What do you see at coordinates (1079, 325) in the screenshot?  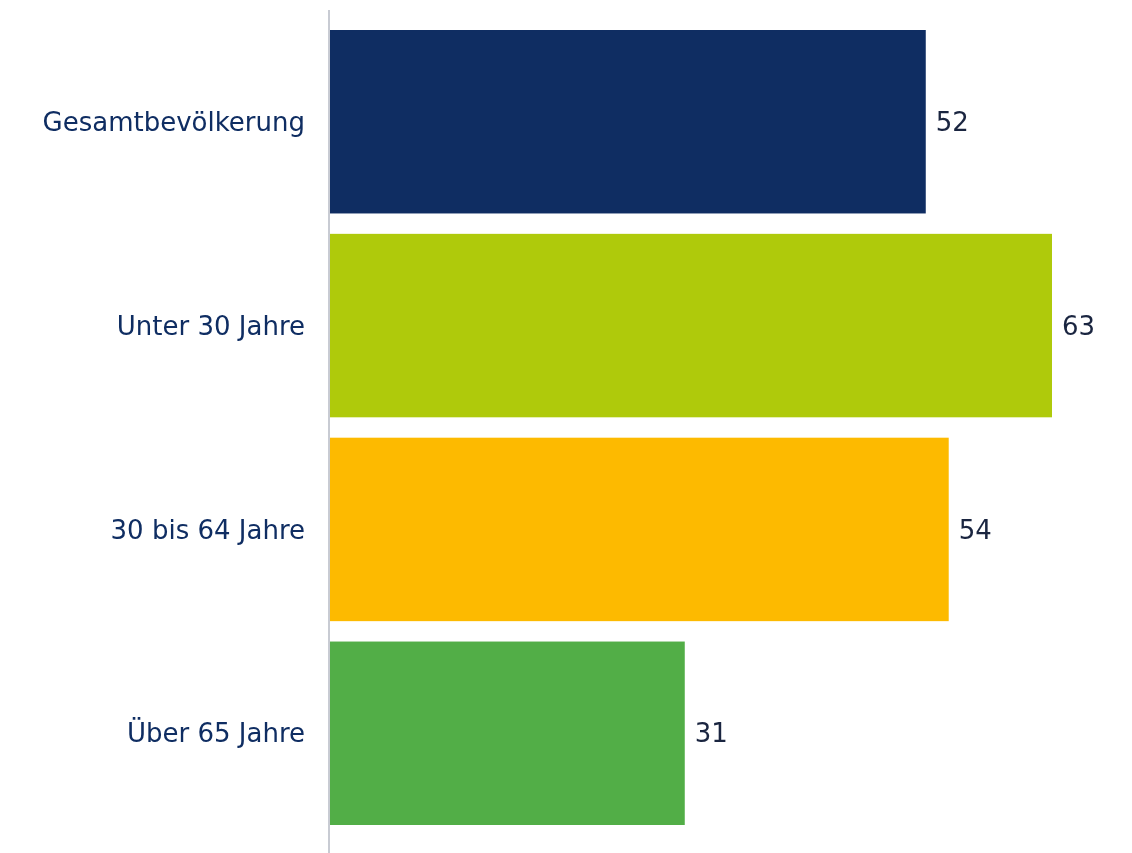 I see `data-label: 63` at bounding box center [1079, 325].